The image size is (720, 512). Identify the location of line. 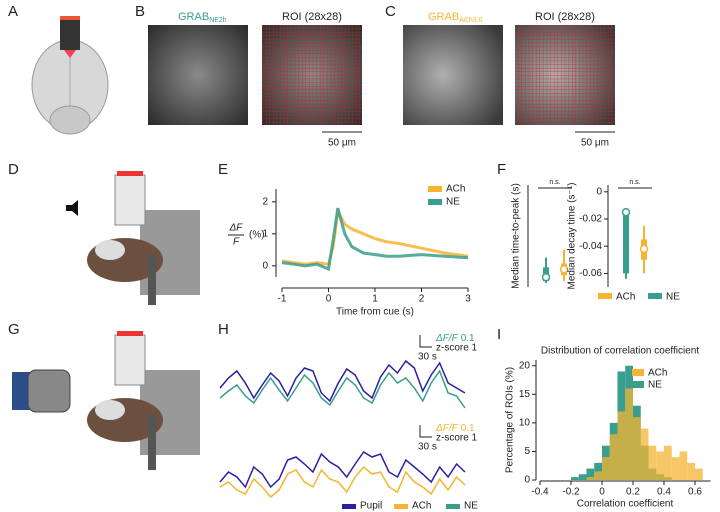
(375, 236).